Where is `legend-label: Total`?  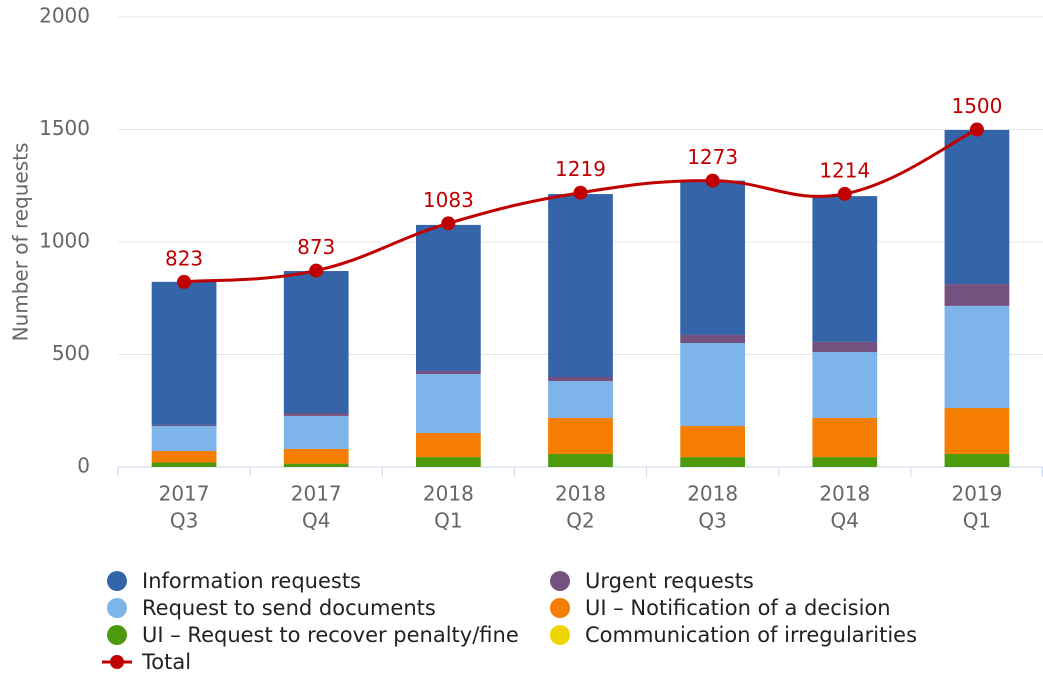 legend-label: Total is located at coordinates (166, 662).